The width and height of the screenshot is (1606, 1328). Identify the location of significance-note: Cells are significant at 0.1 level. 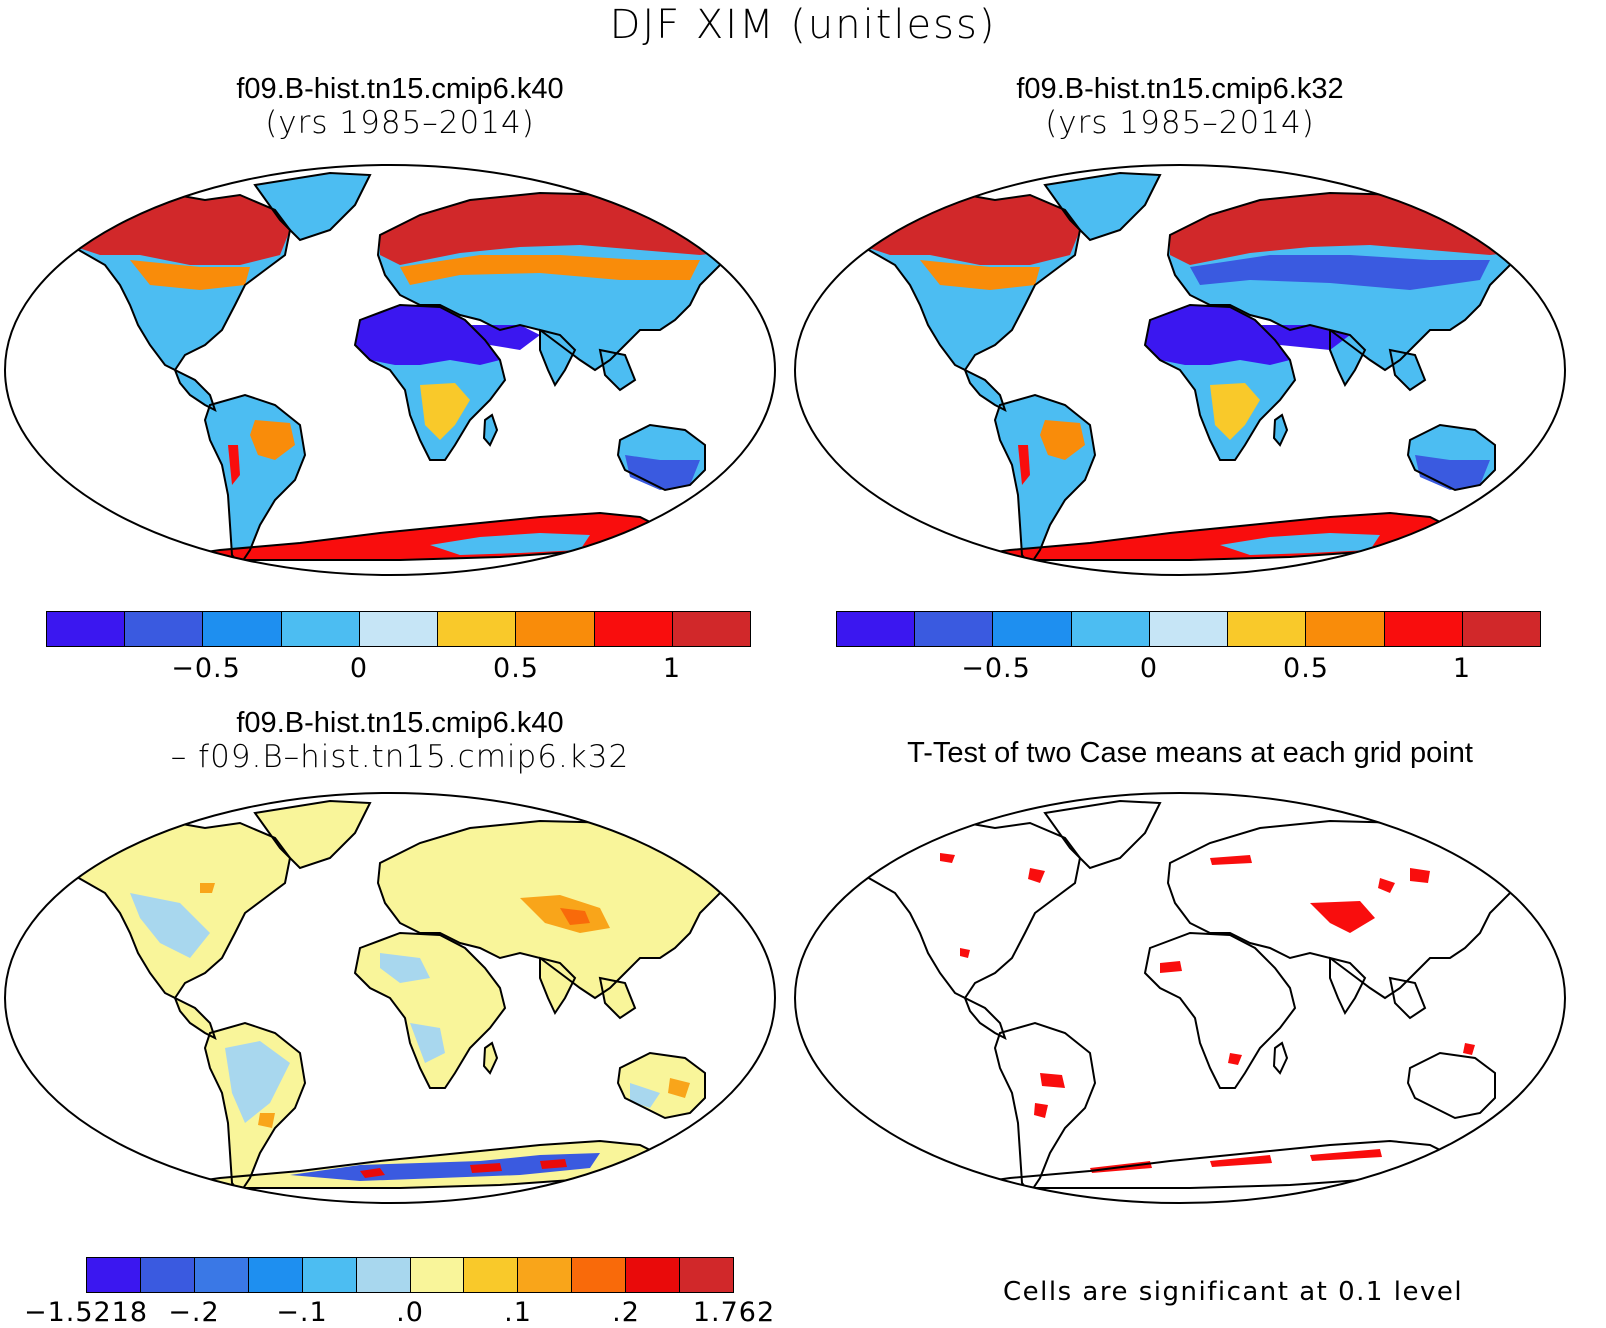
(1233, 1292).